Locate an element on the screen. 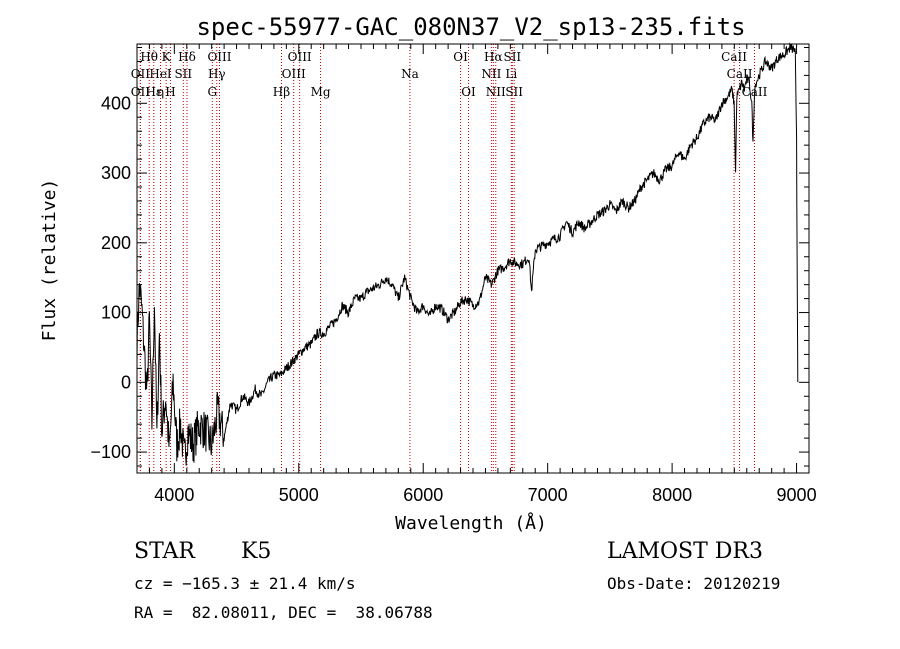 The height and width of the screenshot is (649, 900). y-tick-label: 100 is located at coordinates (116, 313).